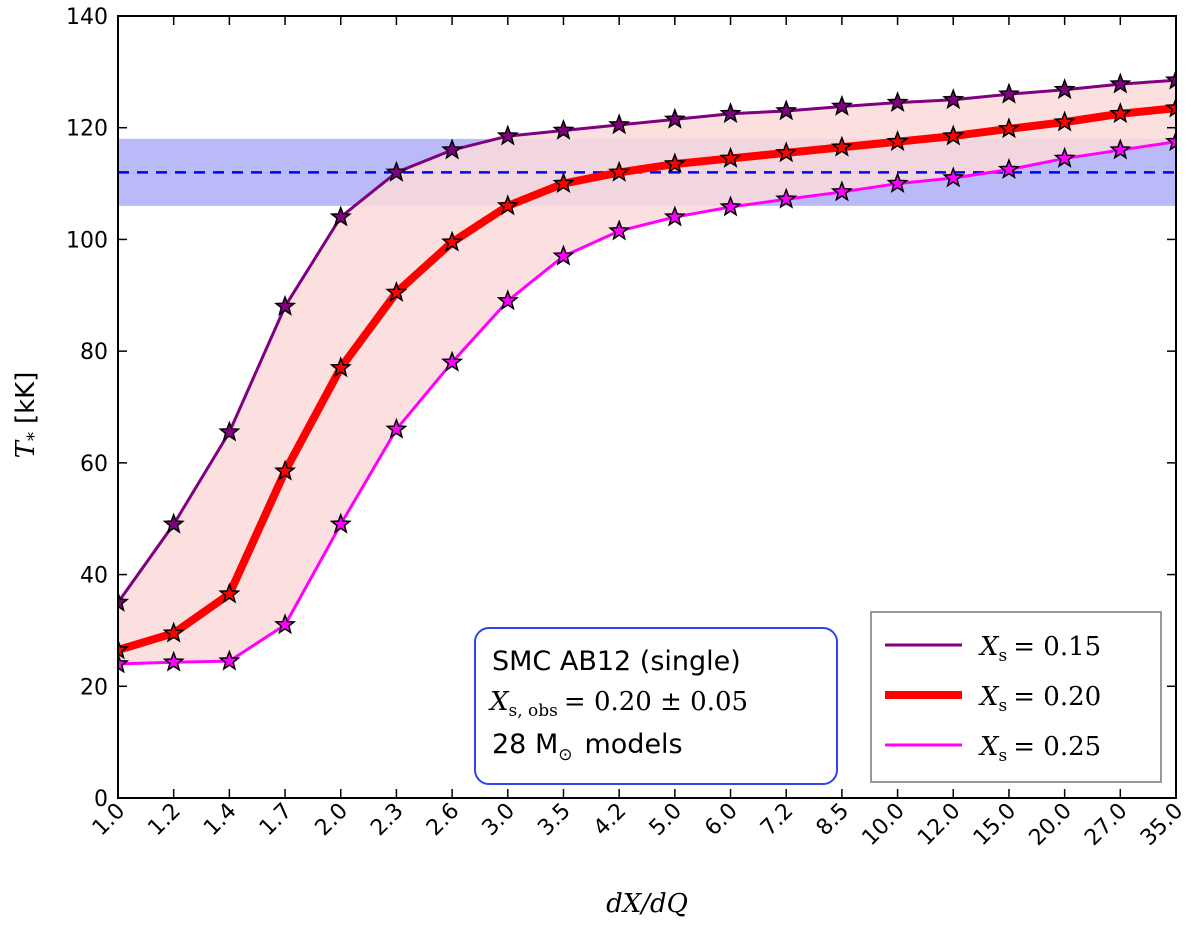  What do you see at coordinates (786, 110) in the screenshot?
I see `marker-s0-p12` at bounding box center [786, 110].